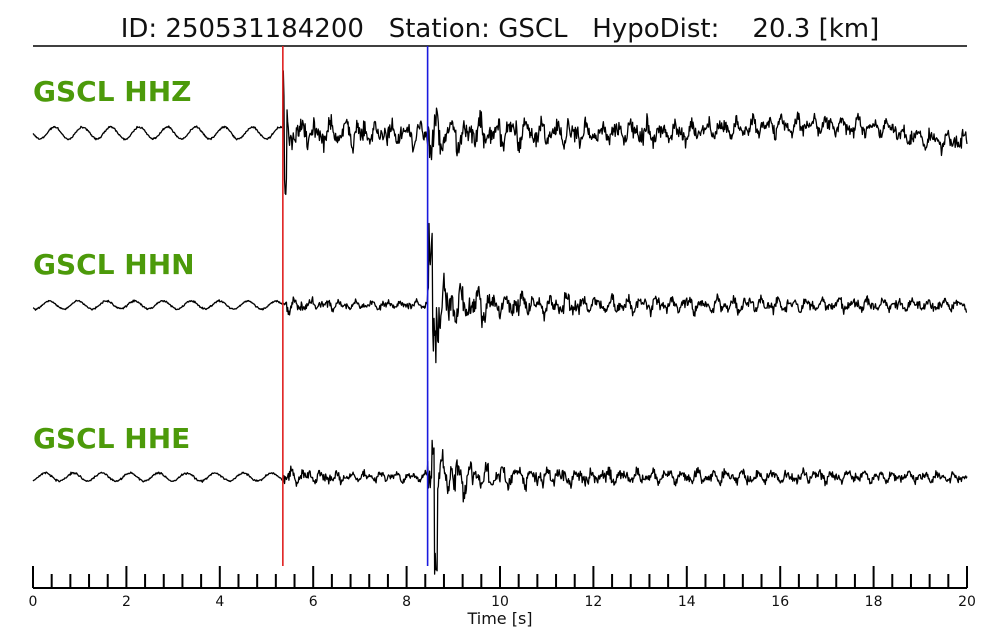 The image size is (1000, 640). I want to click on x-tick-label: 14, so click(687, 602).